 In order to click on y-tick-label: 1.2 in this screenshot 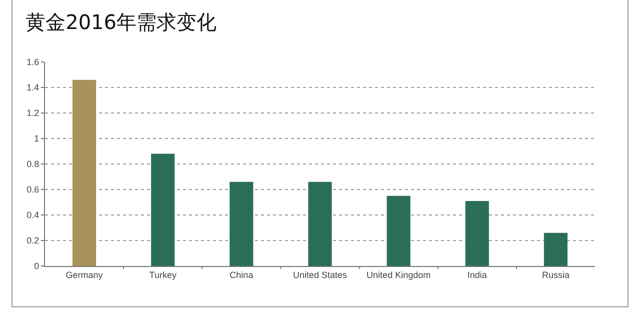, I will do `click(33, 113)`.